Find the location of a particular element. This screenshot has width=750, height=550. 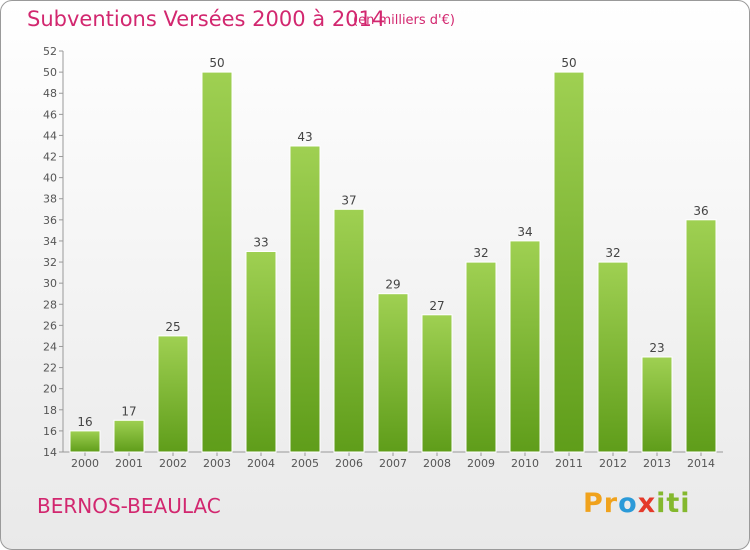

x-tick-label-2001: 2001 is located at coordinates (129, 463).